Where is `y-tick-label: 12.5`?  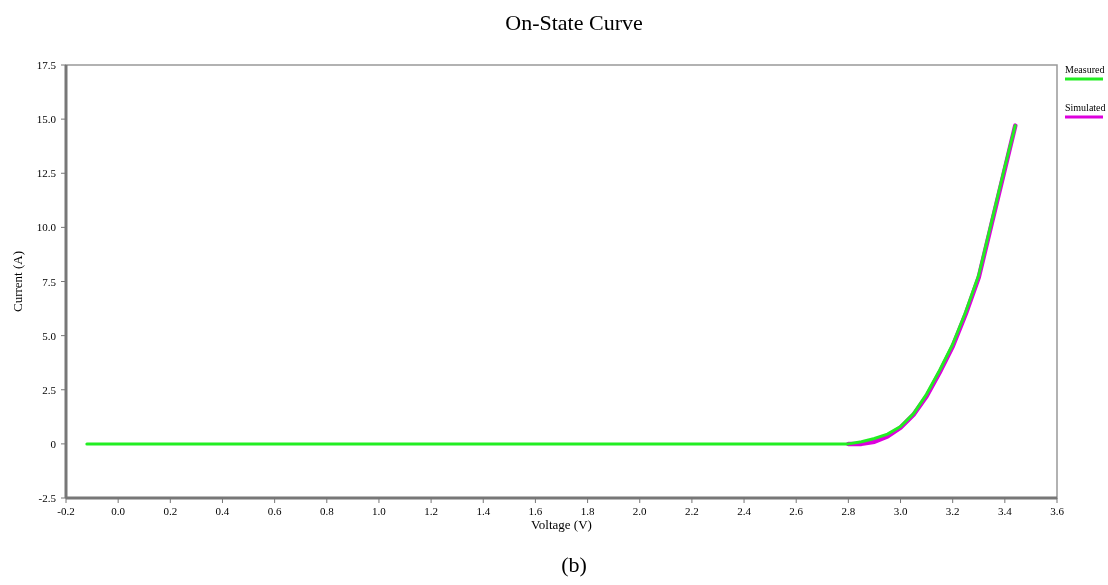 y-tick-label: 12.5 is located at coordinates (46, 173).